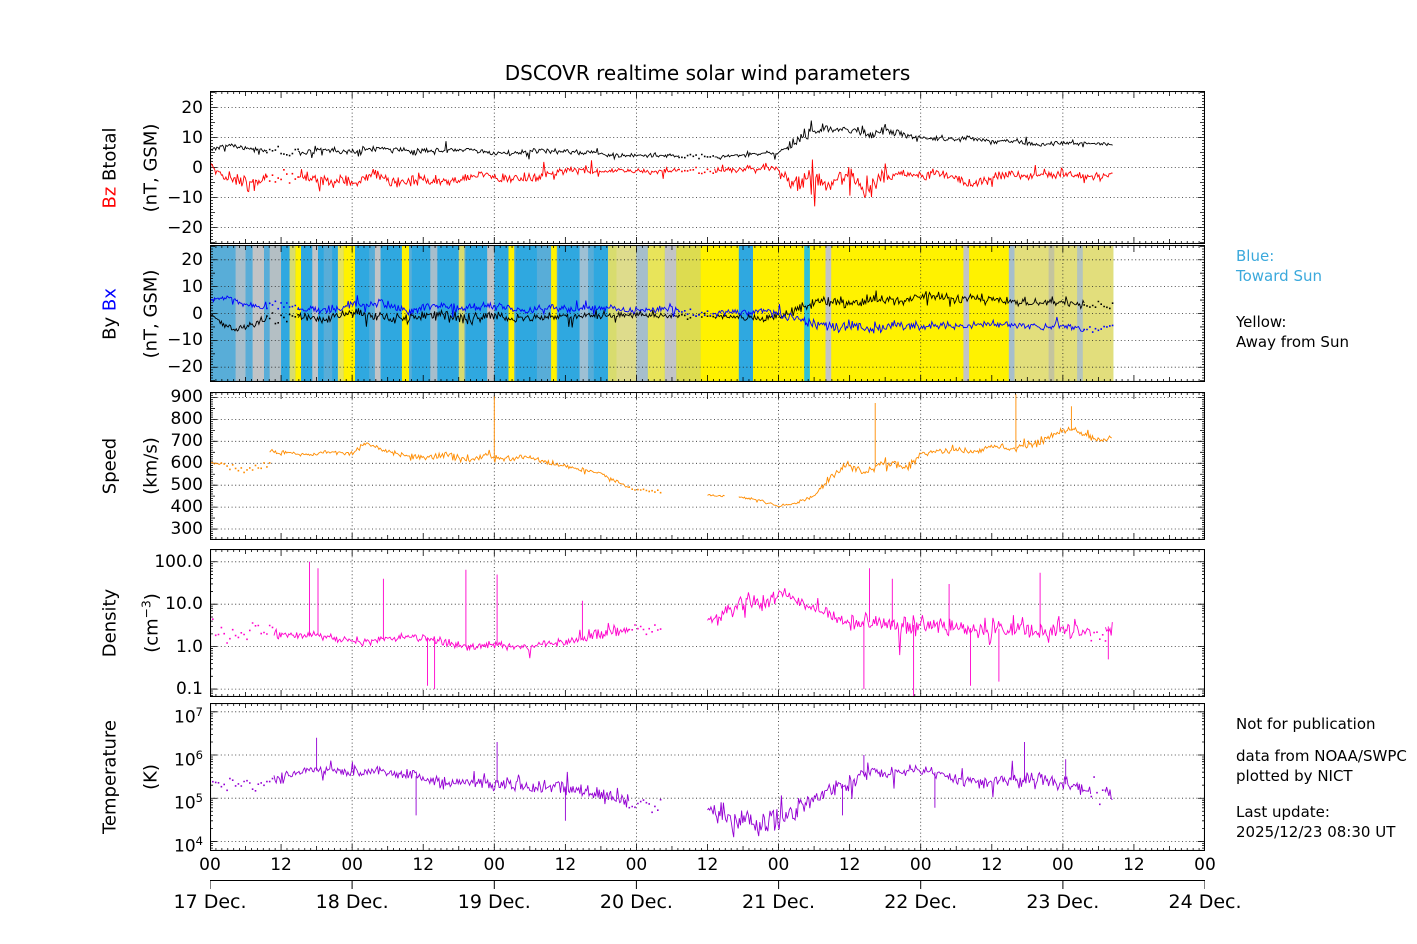 This screenshot has width=1417, height=944. Describe the element at coordinates (178, 561) in the screenshot. I see `density-ytick-label: 100.0` at that location.